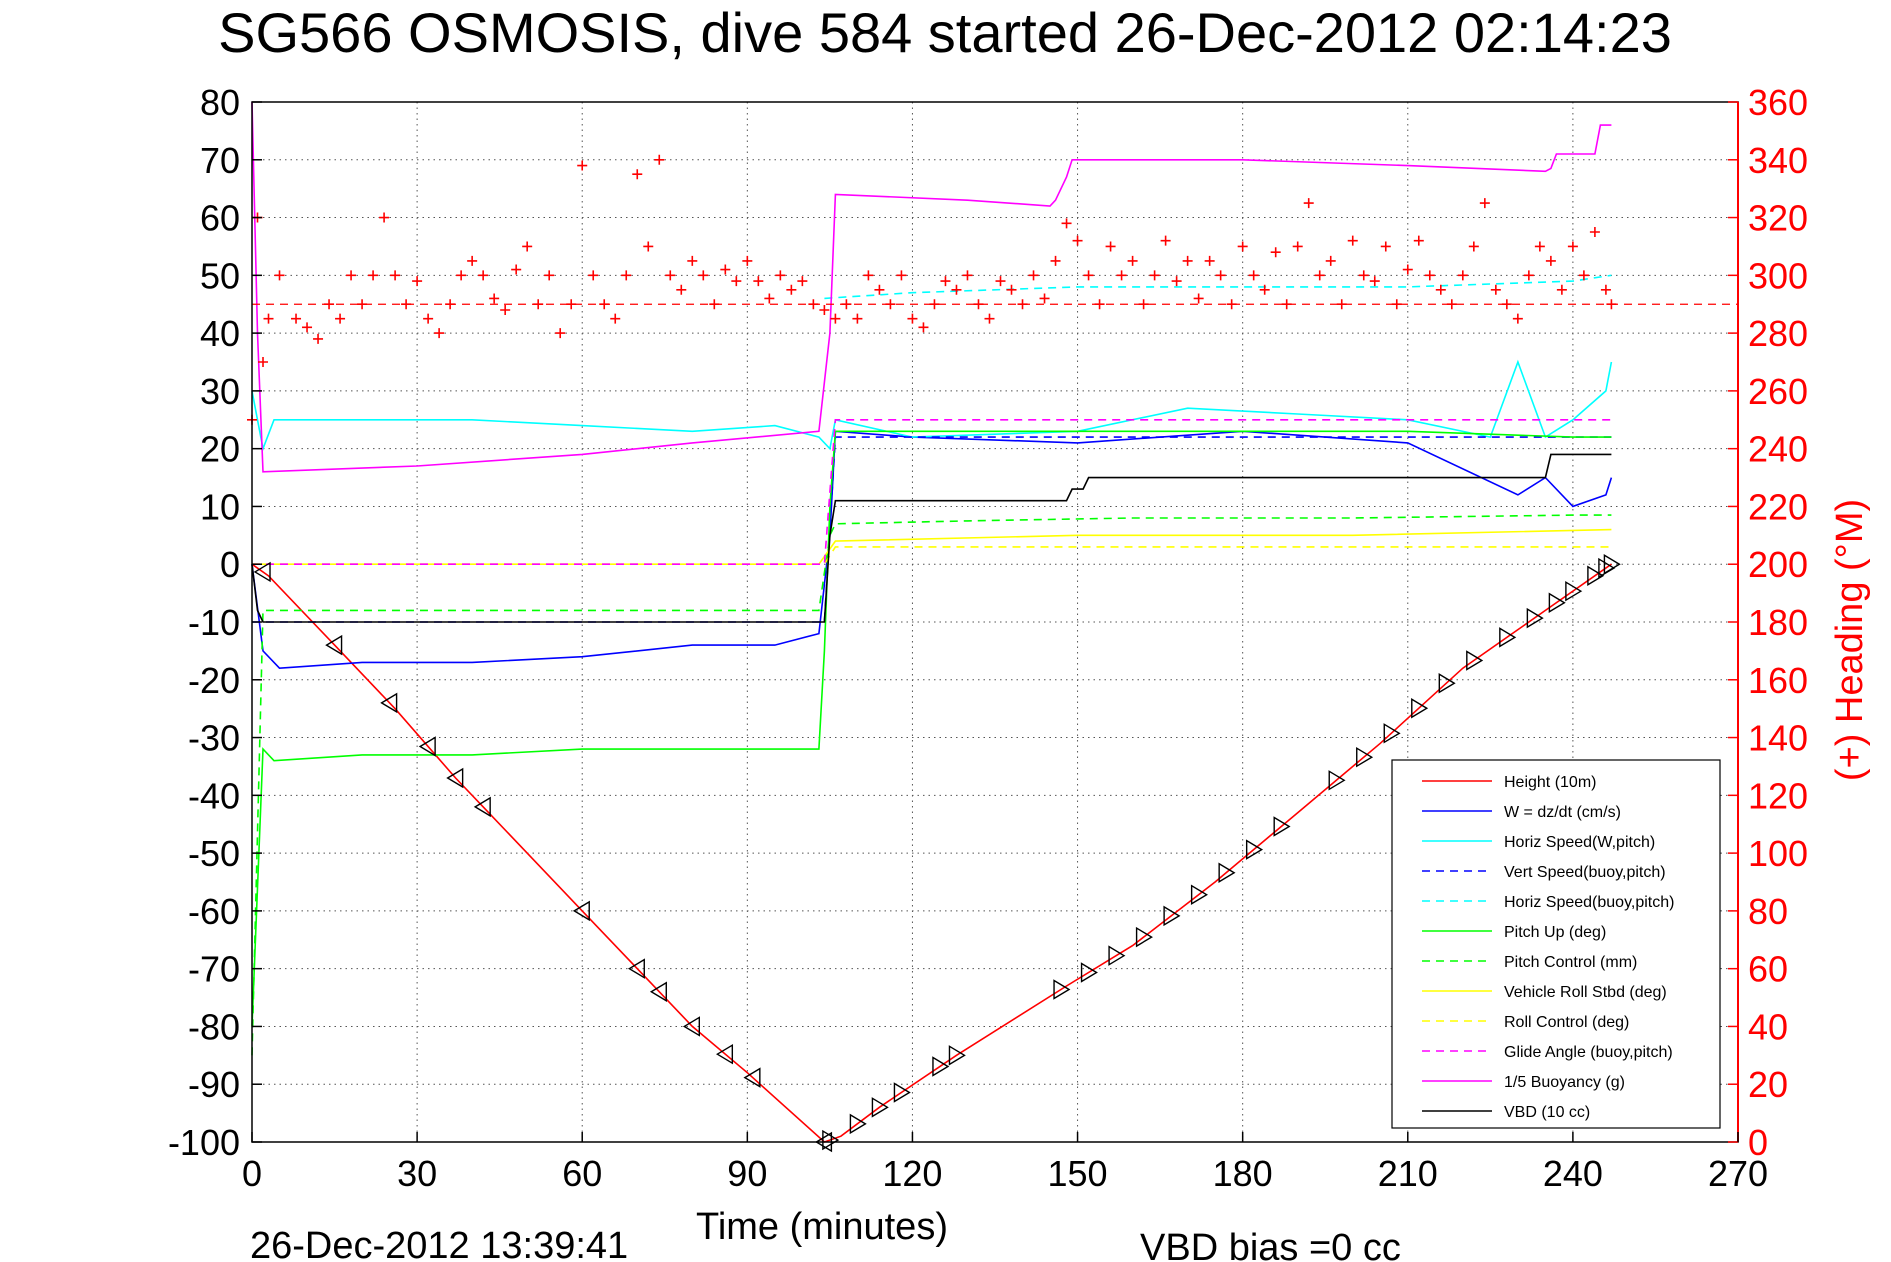 Image resolution: width=1891 pixels, height=1262 pixels. I want to click on y-right-tick-label: 180, so click(1778, 622).